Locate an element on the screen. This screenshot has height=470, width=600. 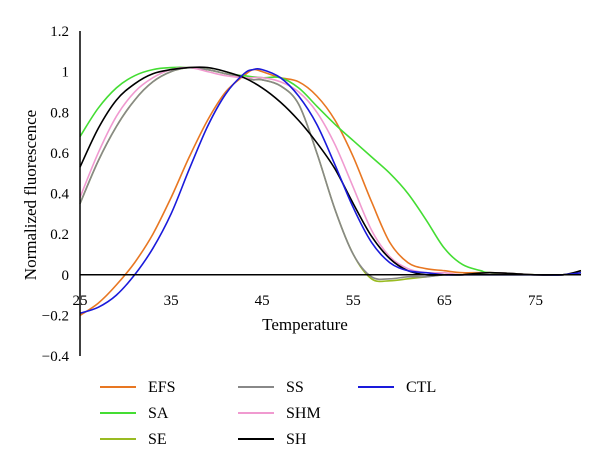
y-tick-label: 0 is located at coordinates (66, 276).